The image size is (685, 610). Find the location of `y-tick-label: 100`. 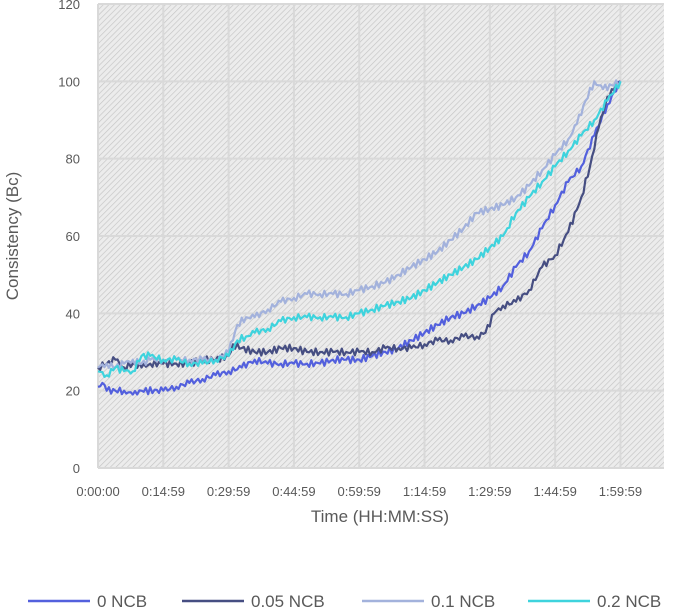

y-tick-label: 100 is located at coordinates (69, 81).